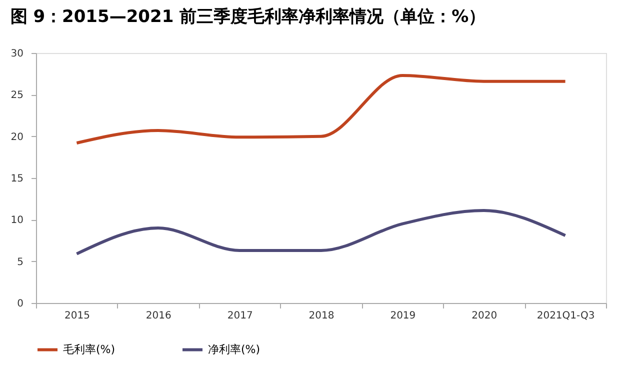 The image size is (640, 384). Describe the element at coordinates (20, 304) in the screenshot. I see `y-tick-label: 0` at that location.